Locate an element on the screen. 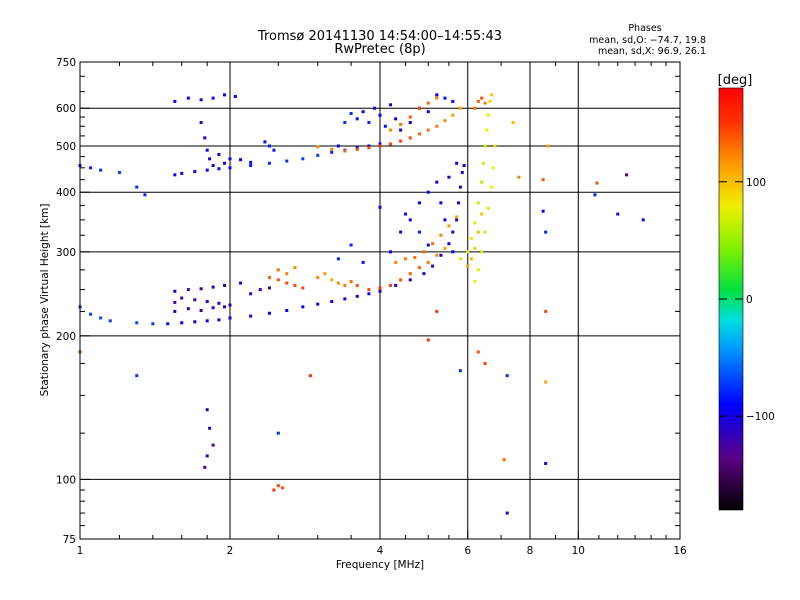 This screenshot has height=600, width=800. x-tick-label: 16 is located at coordinates (680, 551).